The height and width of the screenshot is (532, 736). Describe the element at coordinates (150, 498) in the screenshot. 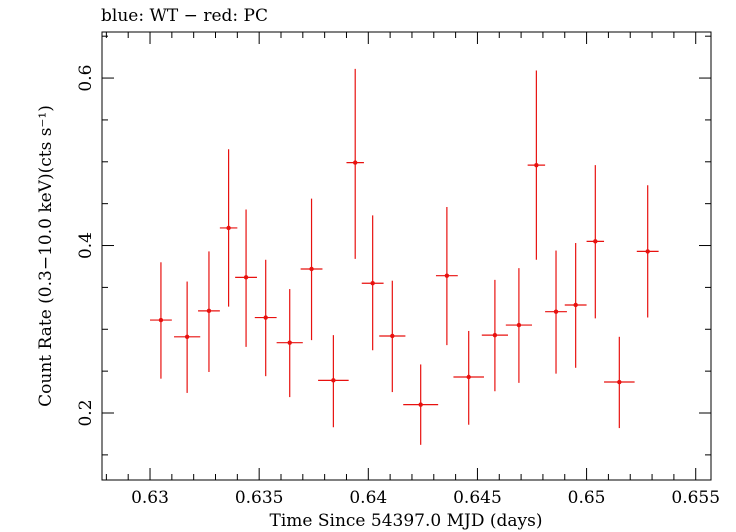

I see `x-tick-label: 0.63` at that location.